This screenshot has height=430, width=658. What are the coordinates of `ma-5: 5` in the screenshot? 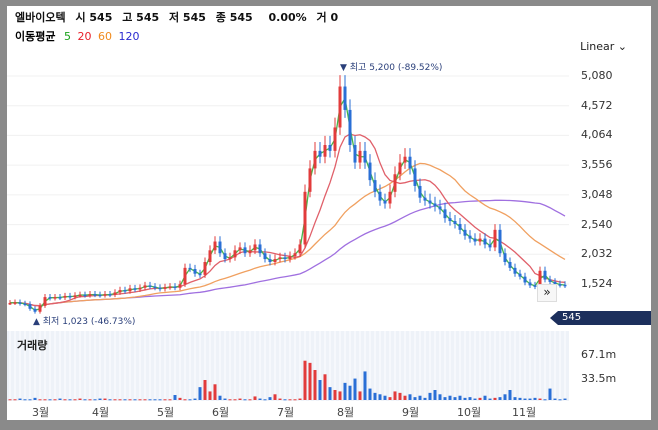 It's located at (67, 36).